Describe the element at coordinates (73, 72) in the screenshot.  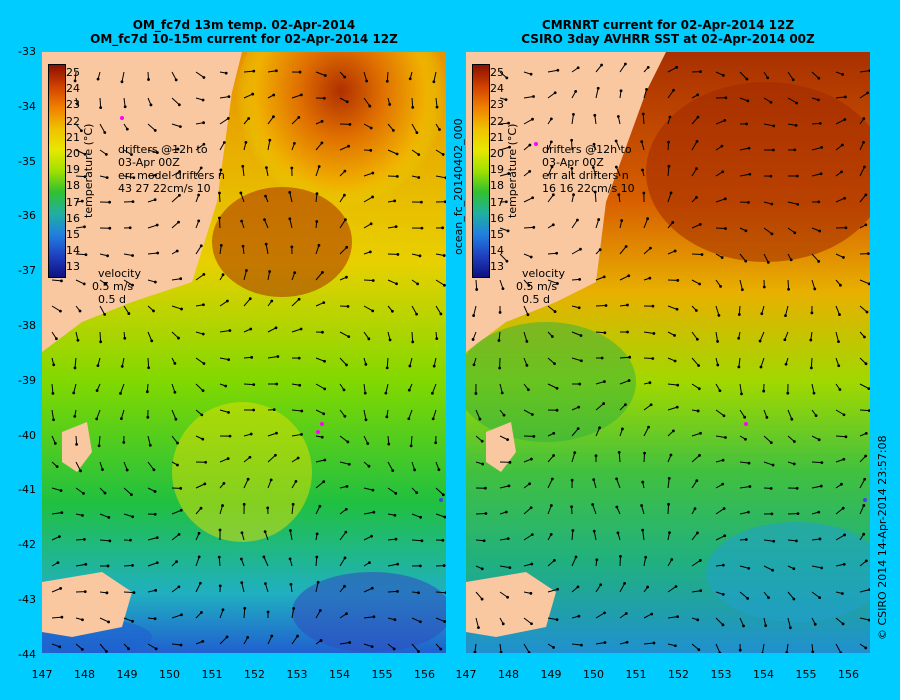
I see `colorbar-tick: 25` at that location.